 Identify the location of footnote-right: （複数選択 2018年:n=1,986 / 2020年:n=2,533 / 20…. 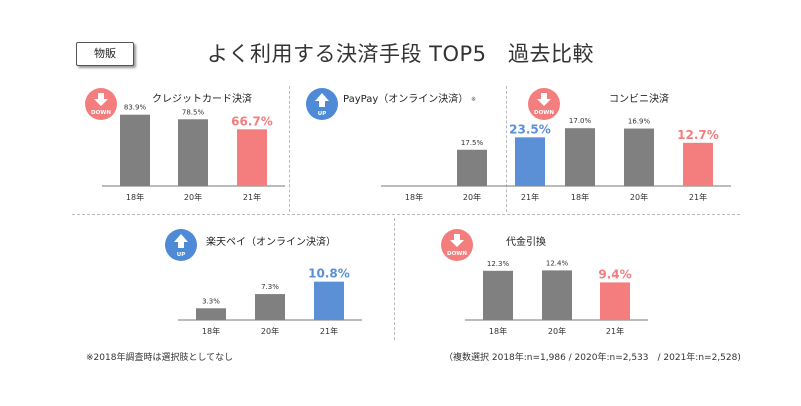
(592, 358).